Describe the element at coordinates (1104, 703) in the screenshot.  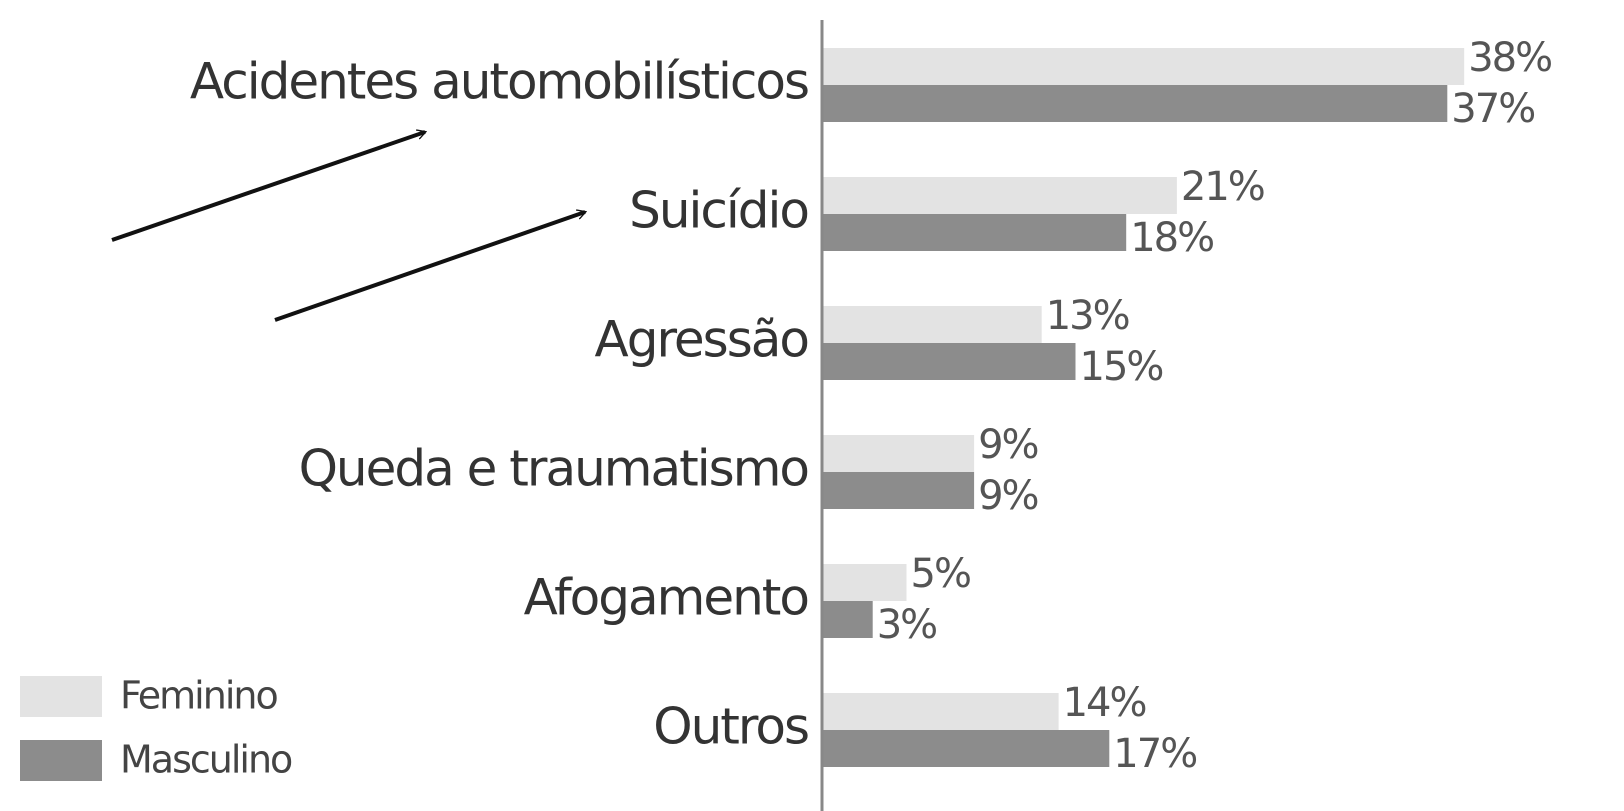
I see `value-label: 14%` at that location.